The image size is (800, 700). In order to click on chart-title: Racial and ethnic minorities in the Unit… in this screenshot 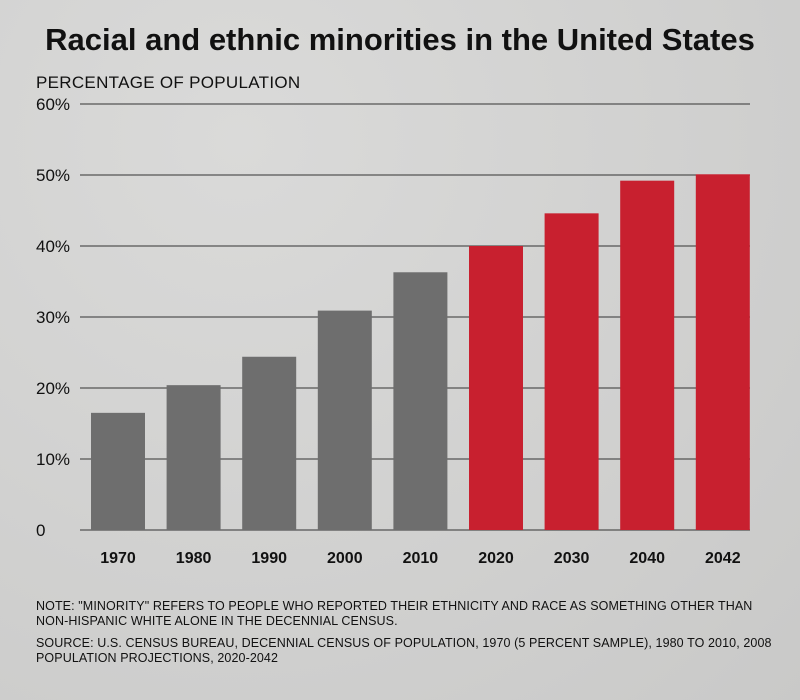, I will do `click(400, 39)`.